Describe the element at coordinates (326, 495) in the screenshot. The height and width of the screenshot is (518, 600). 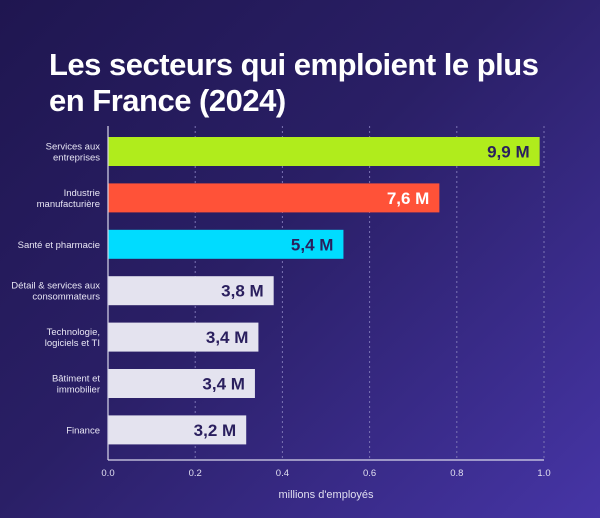
I see `x-axis-title: millions d'employés` at that location.